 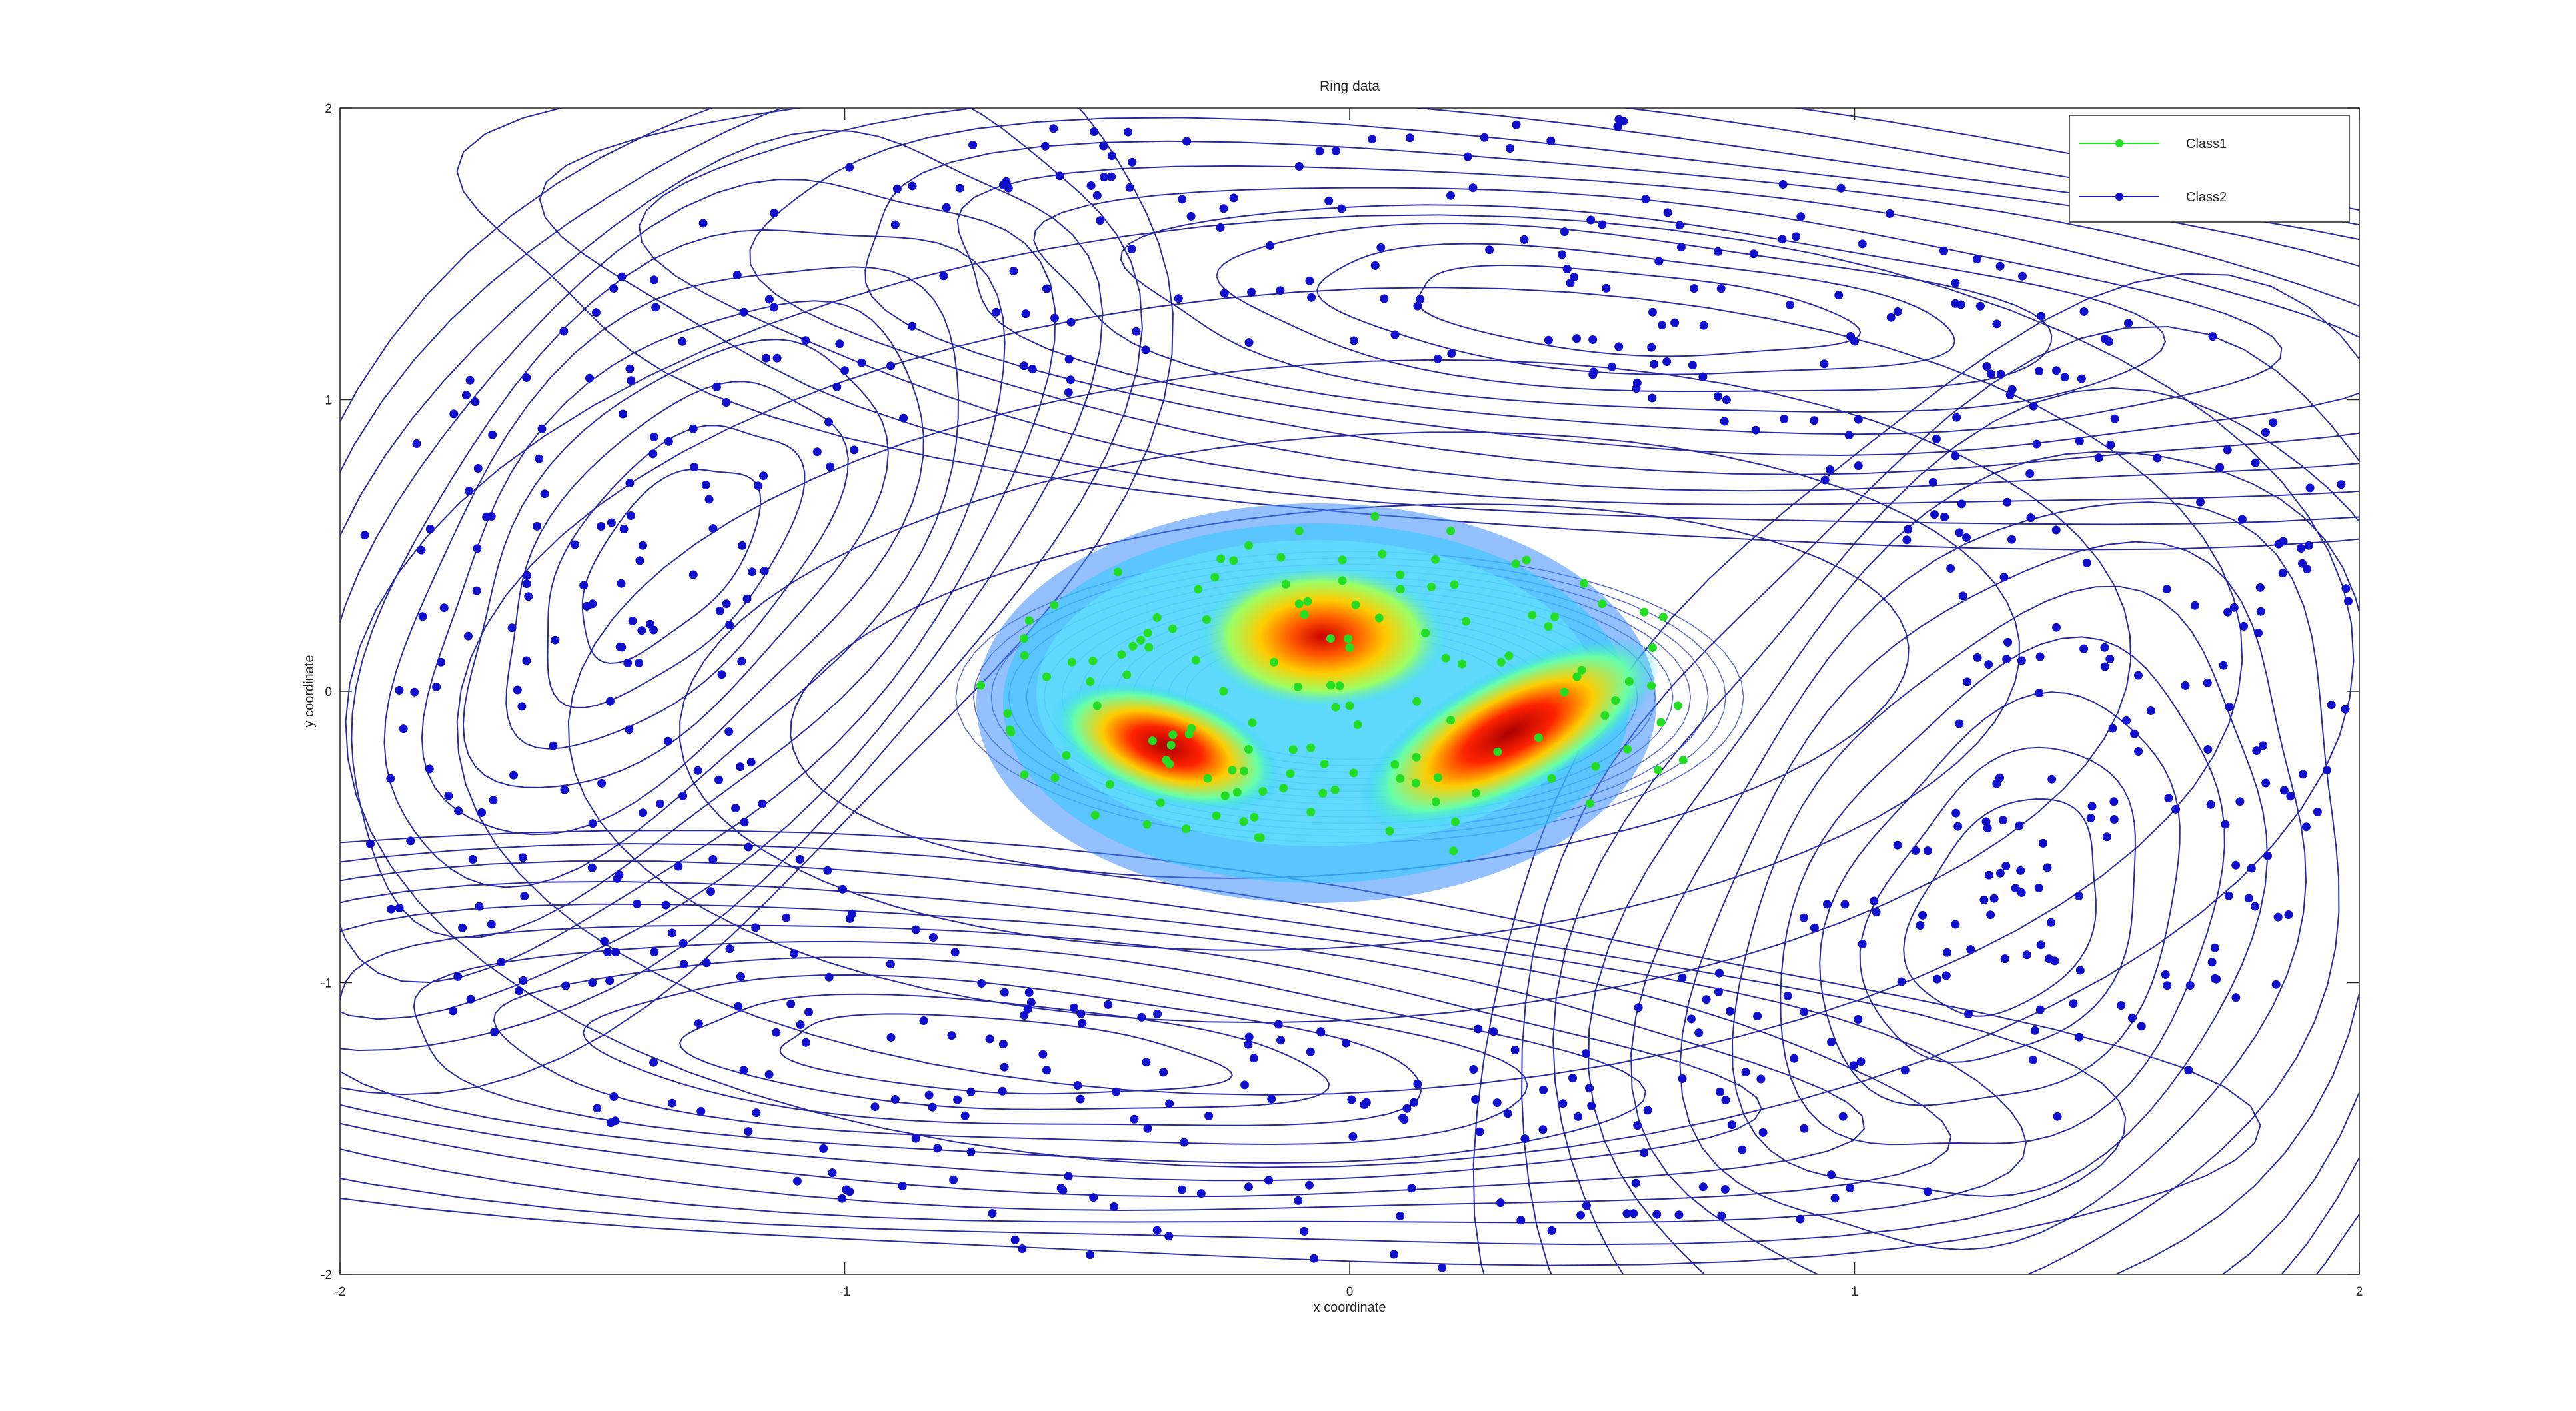 What do you see at coordinates (329, 109) in the screenshot?
I see `y-tick-label: 2` at bounding box center [329, 109].